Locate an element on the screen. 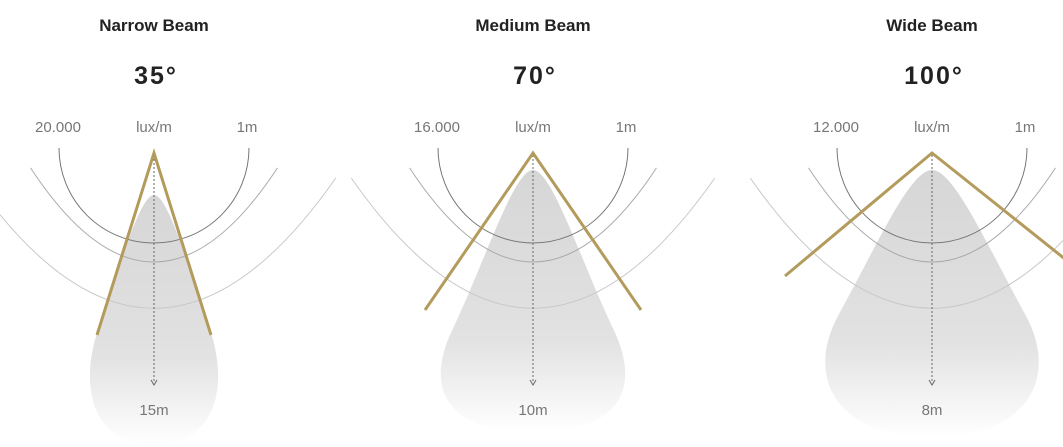 The height and width of the screenshot is (447, 1063). beam-angle: 35° is located at coordinates (156, 76).